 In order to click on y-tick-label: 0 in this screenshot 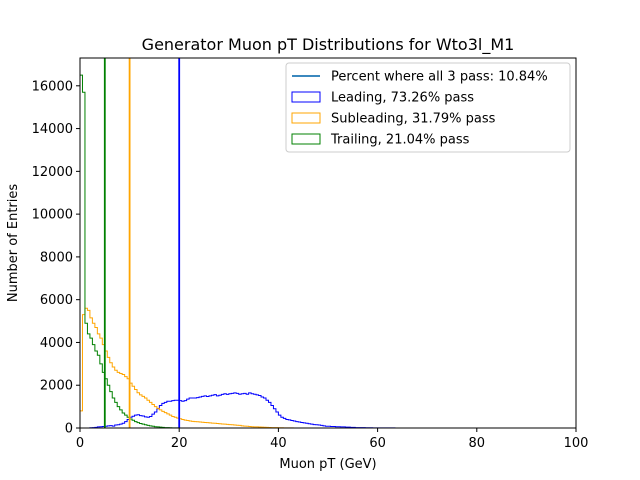, I will do `click(69, 429)`.